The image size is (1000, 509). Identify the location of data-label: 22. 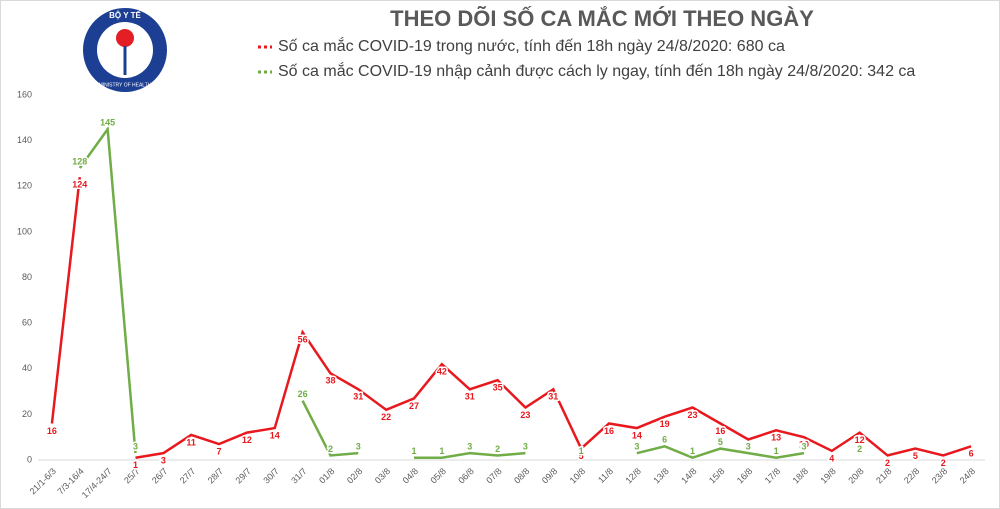
(386, 417).